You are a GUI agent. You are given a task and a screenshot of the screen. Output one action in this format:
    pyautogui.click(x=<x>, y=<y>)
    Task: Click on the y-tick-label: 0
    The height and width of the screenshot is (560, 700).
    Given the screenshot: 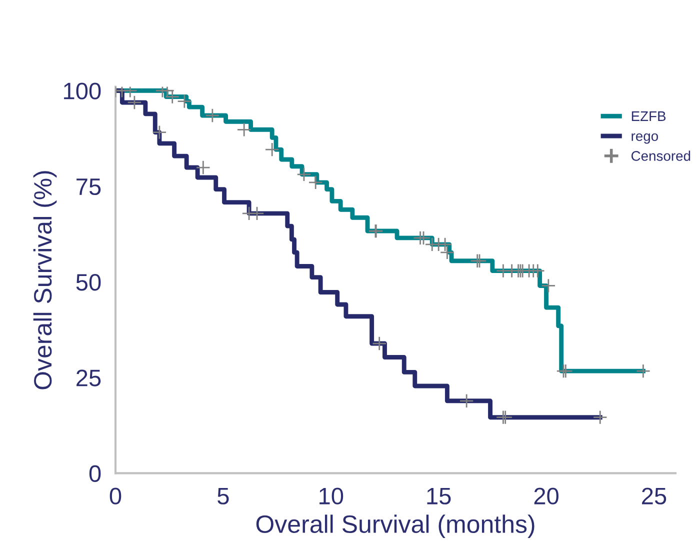 What is the action you would take?
    pyautogui.click(x=95, y=473)
    